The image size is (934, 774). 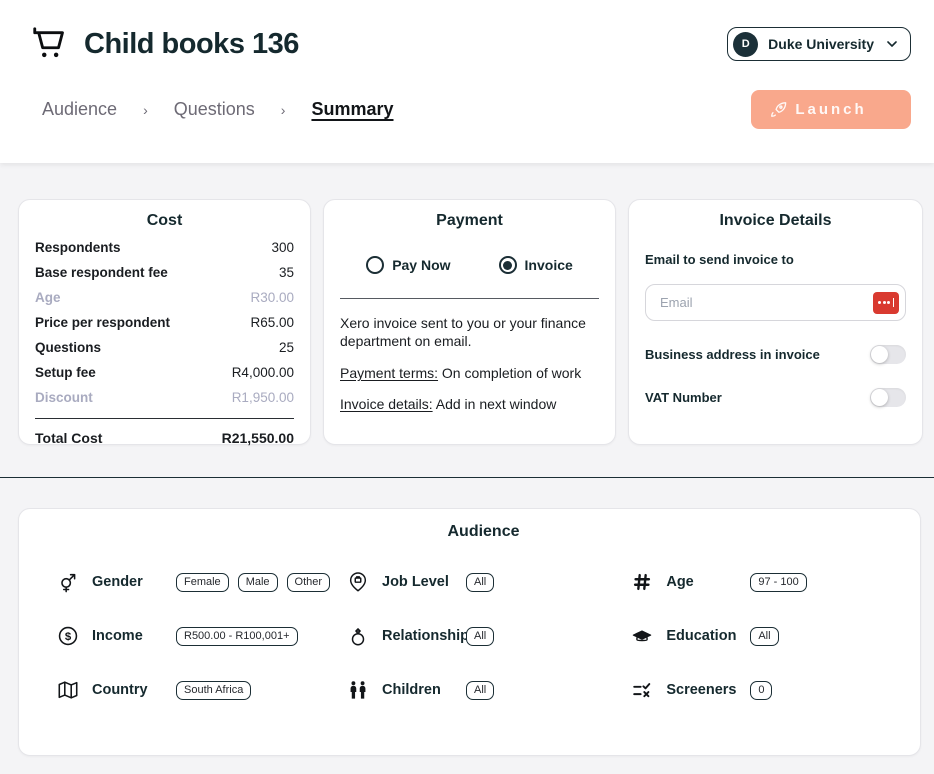 I want to click on age-chip: 97 - 100, so click(x=778, y=582).